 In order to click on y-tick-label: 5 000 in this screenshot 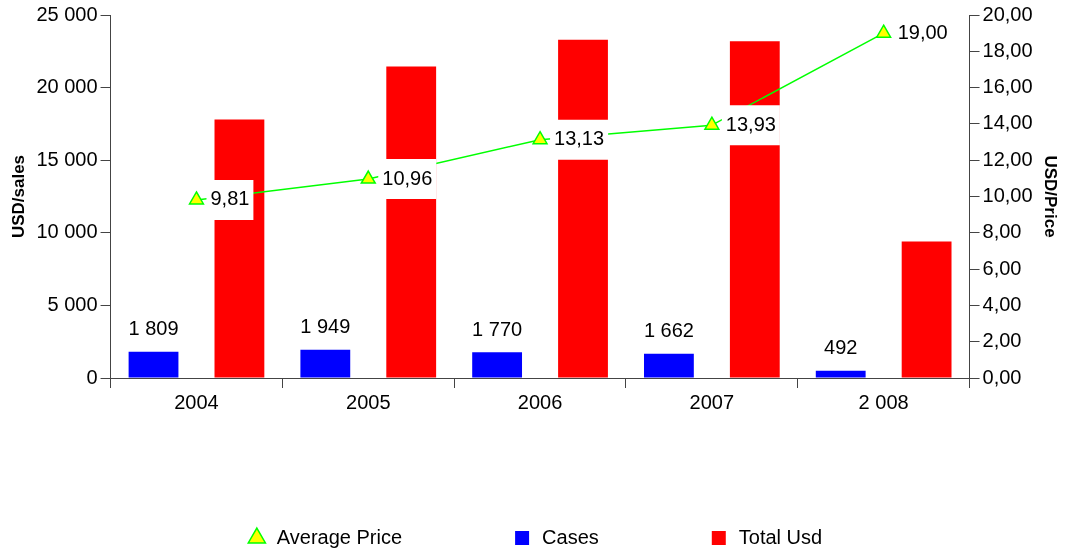, I will do `click(72, 303)`.